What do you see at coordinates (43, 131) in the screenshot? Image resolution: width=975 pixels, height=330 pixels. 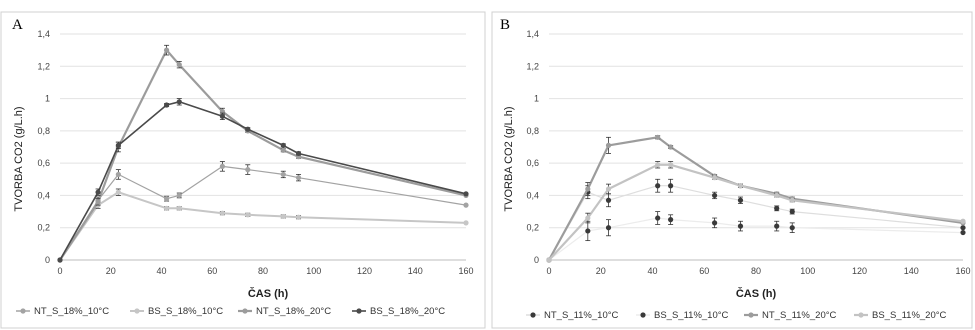 I see `panel-a-y-tick-label: 0,8` at bounding box center [43, 131].